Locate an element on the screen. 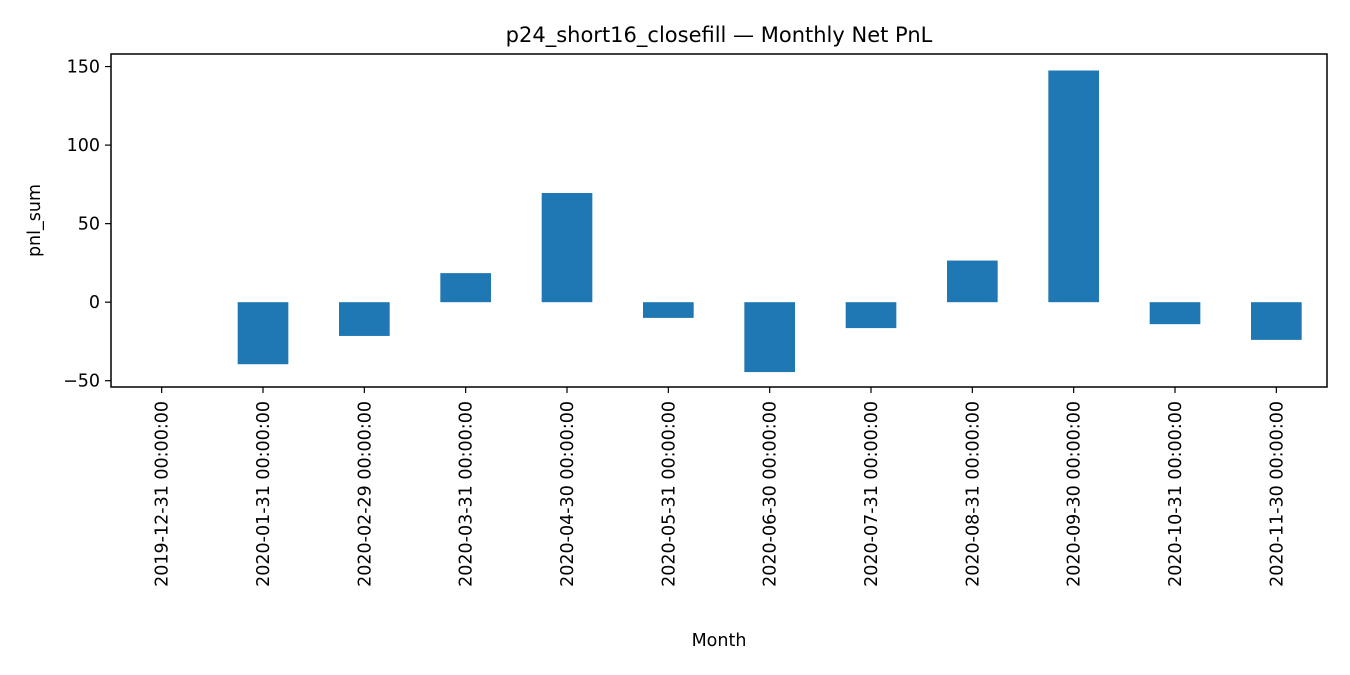 This screenshot has height=675, width=1350. x-axis-title: Month is located at coordinates (719, 641).